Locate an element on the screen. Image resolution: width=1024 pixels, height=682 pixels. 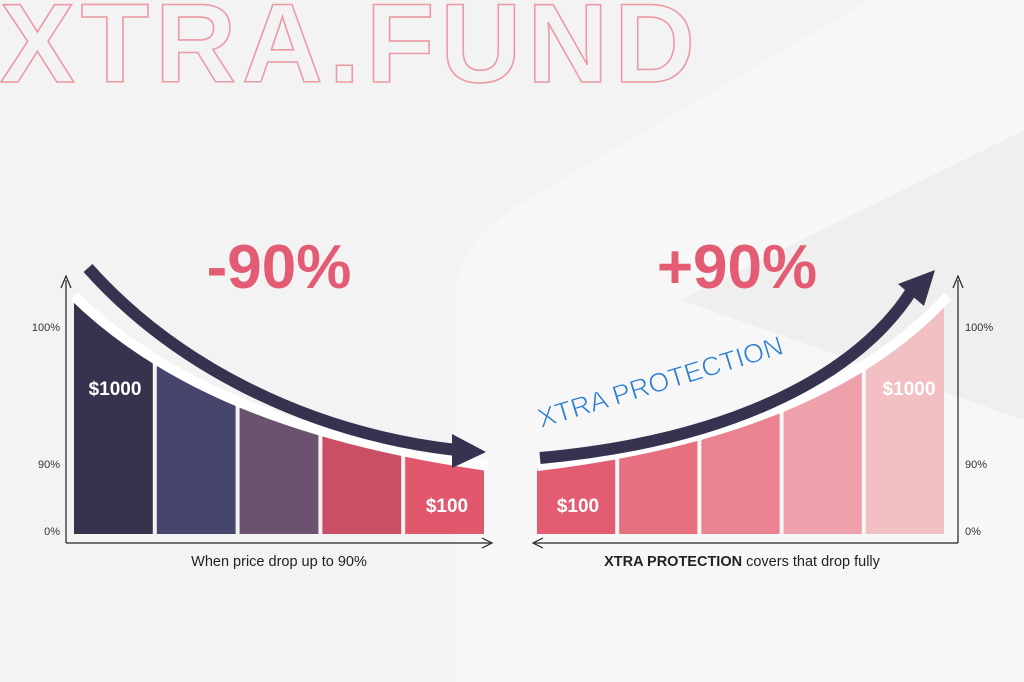
right-arrowhead is located at coordinates (916, 288).